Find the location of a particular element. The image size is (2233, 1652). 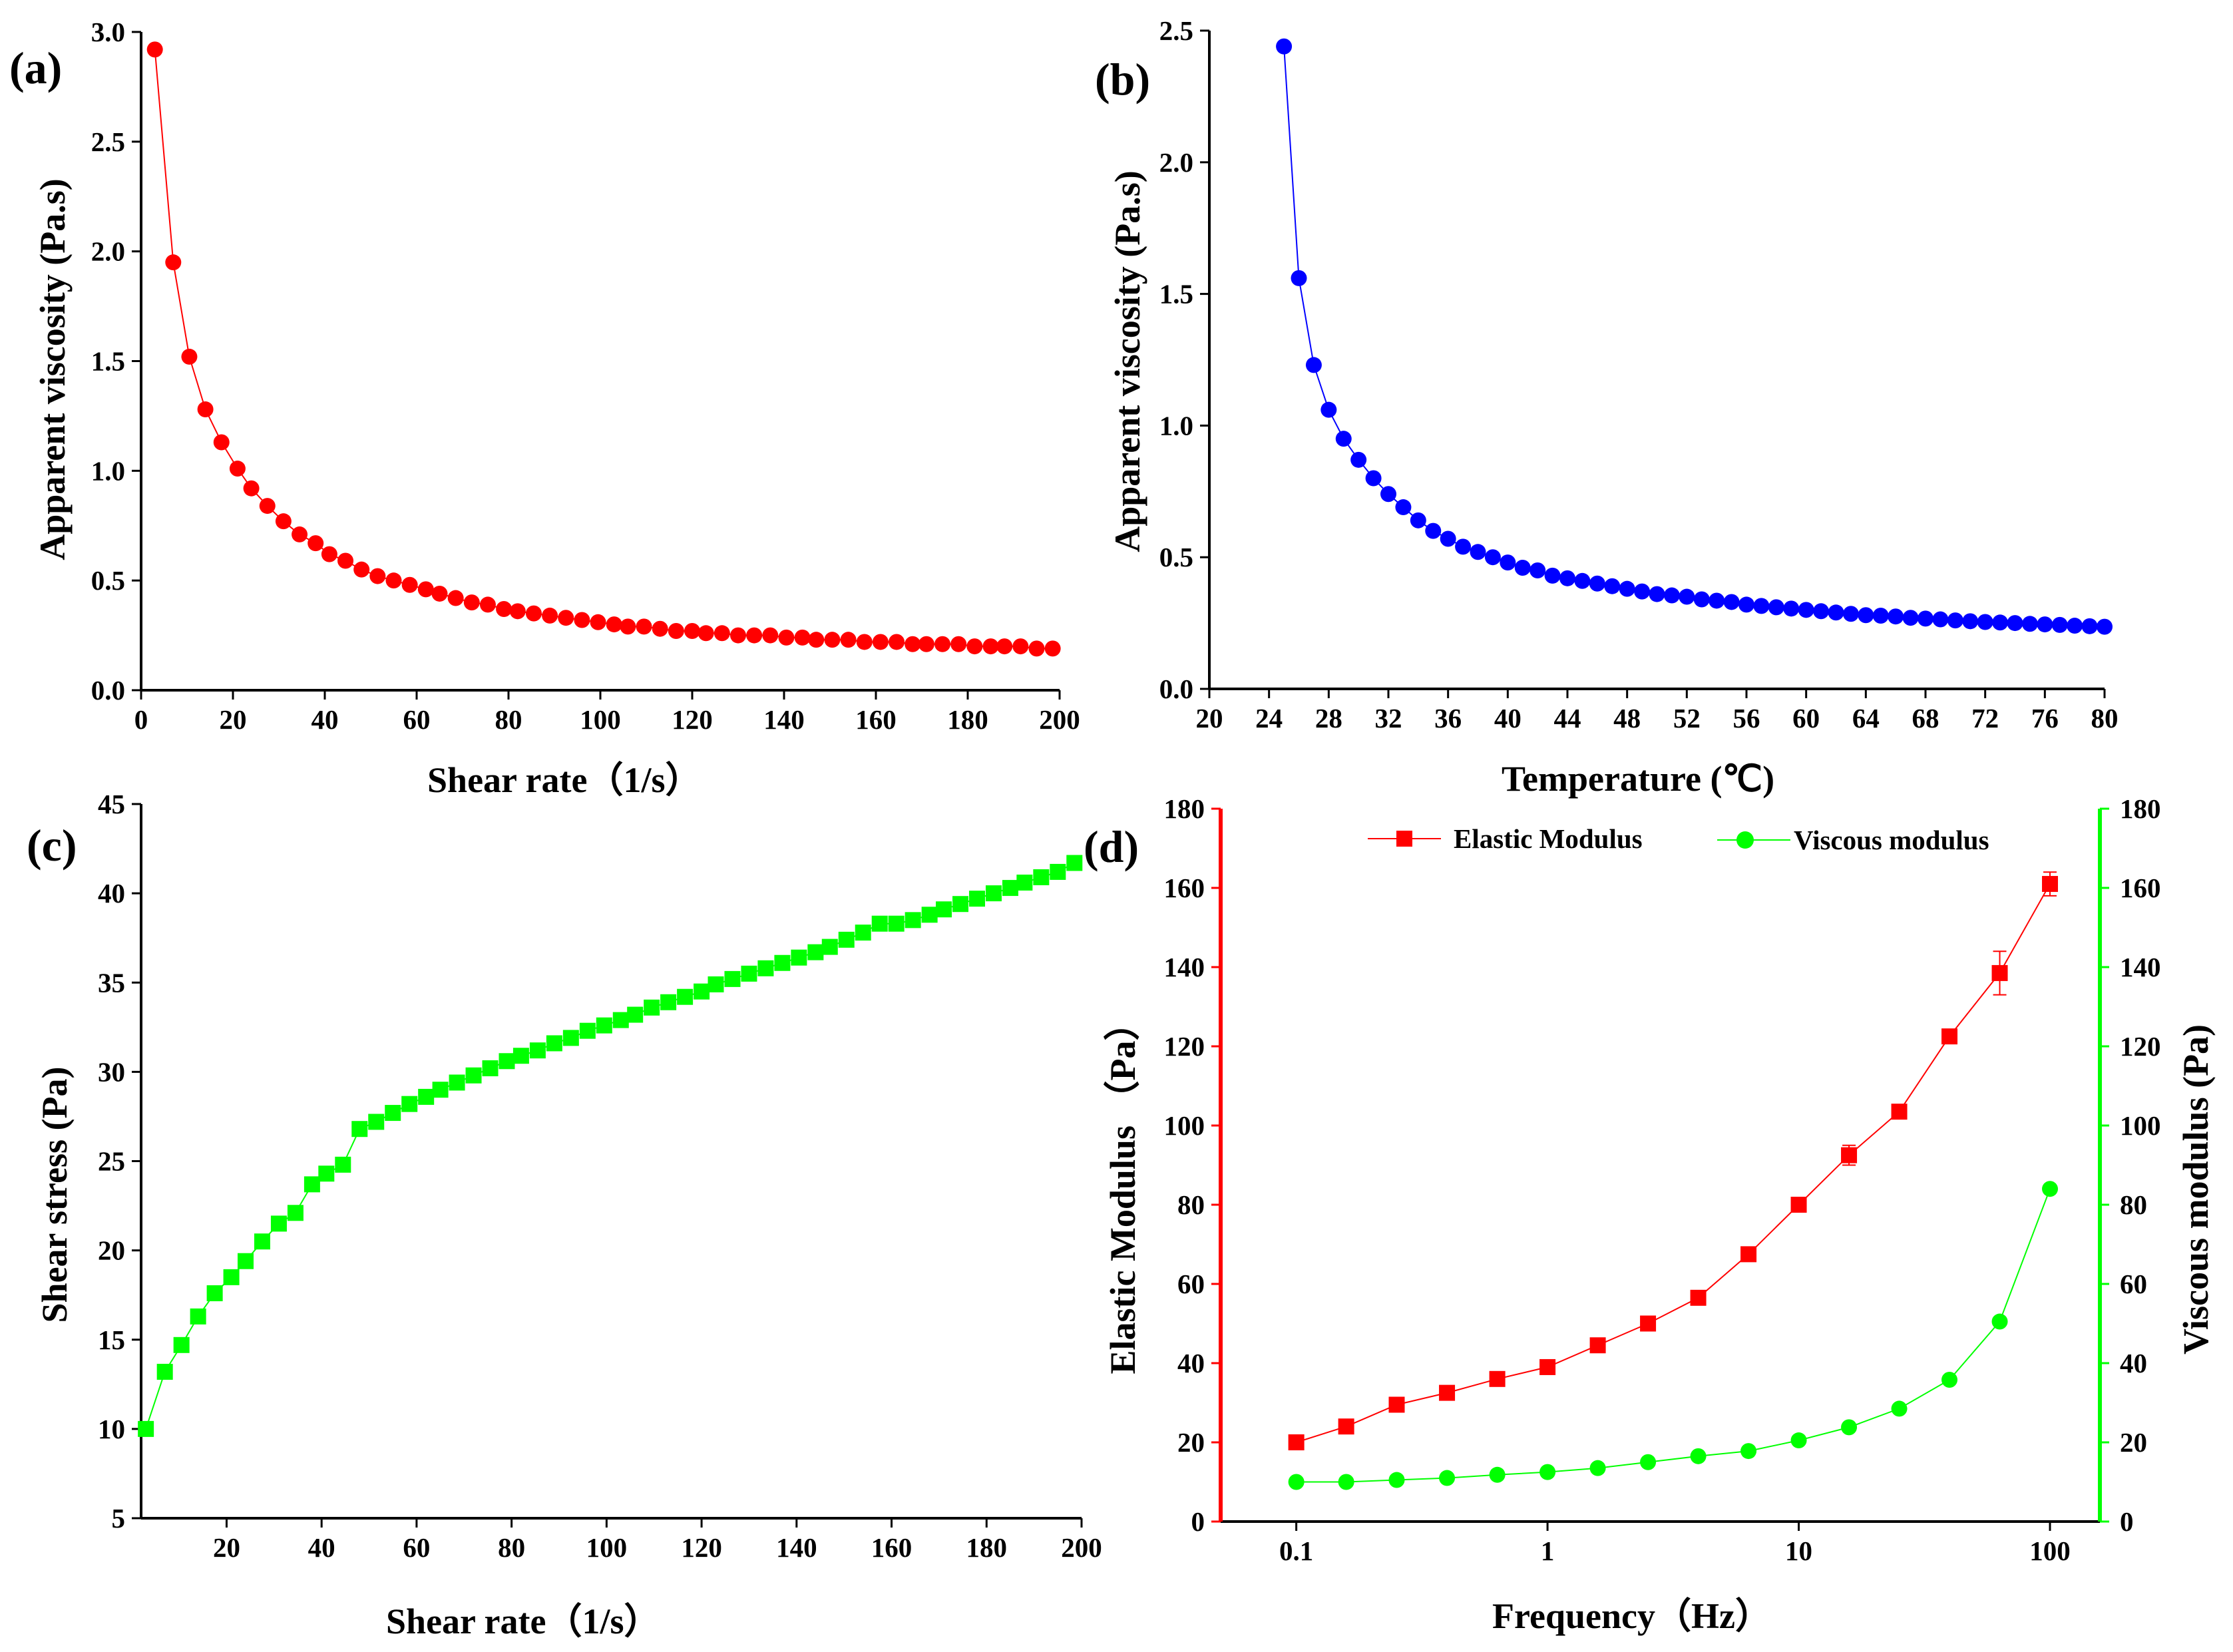

y-tick-label: 160 is located at coordinates (1185, 888).